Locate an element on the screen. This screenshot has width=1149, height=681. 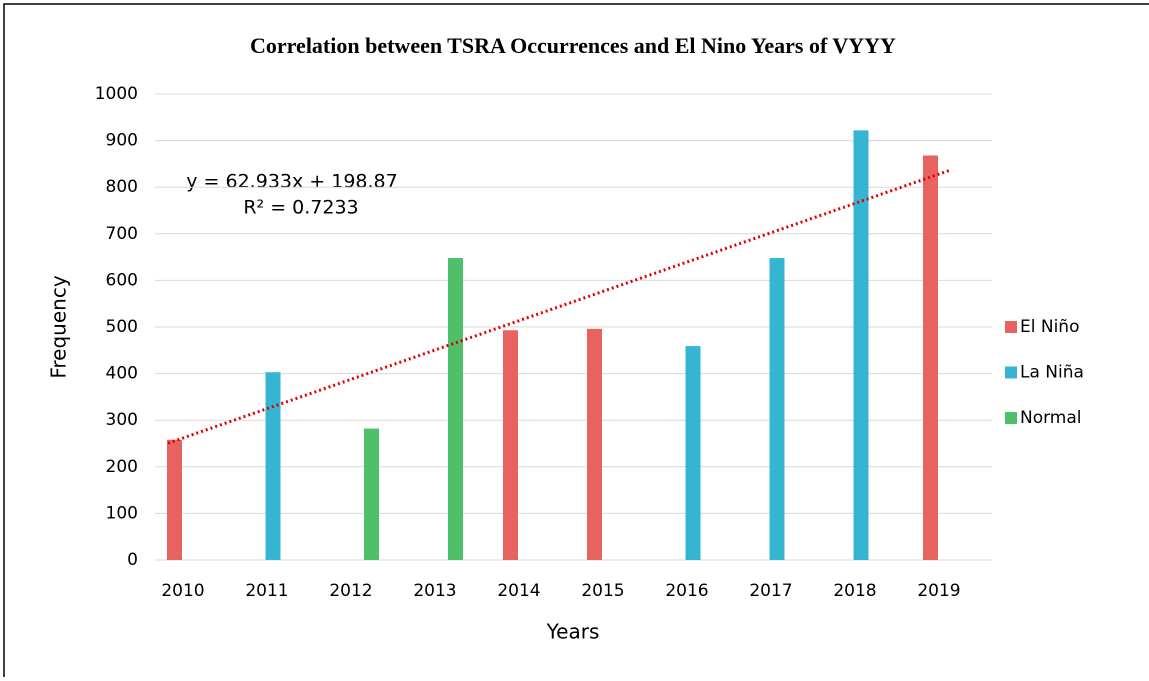
trendline-equation: y = 62.933x + 198.87 is located at coordinates (291, 182).